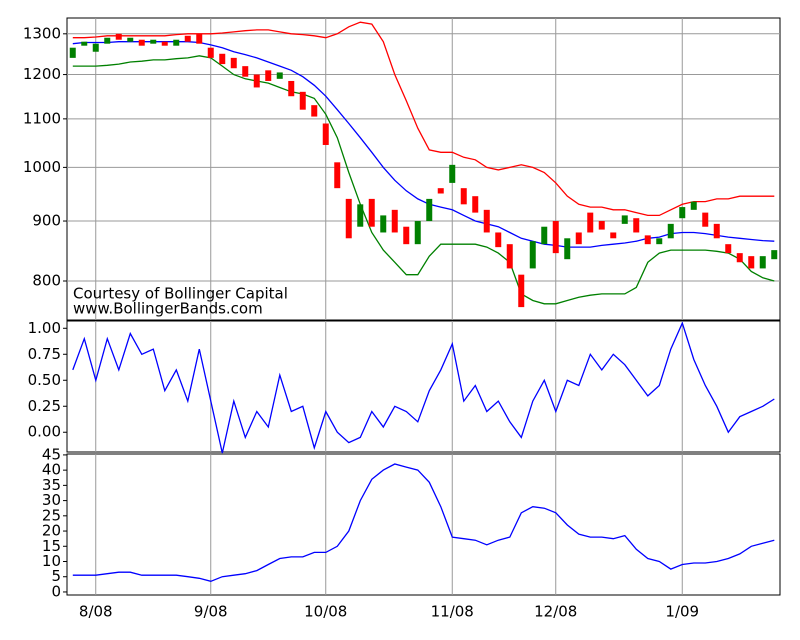  Describe the element at coordinates (51, 561) in the screenshot. I see `y-tick-label: 10` at that location.